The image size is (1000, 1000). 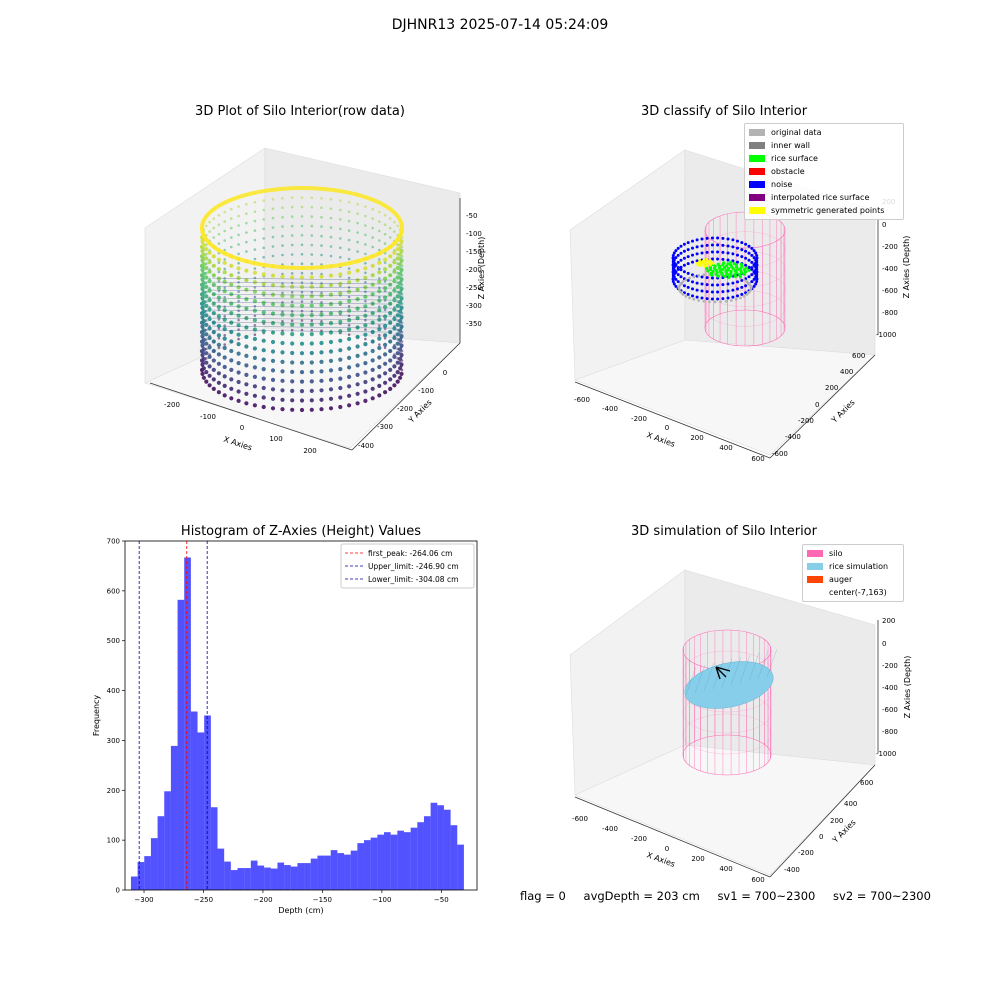 I want to click on raw-z-axis-label: Z Axies (Depth), so click(x=481, y=268).